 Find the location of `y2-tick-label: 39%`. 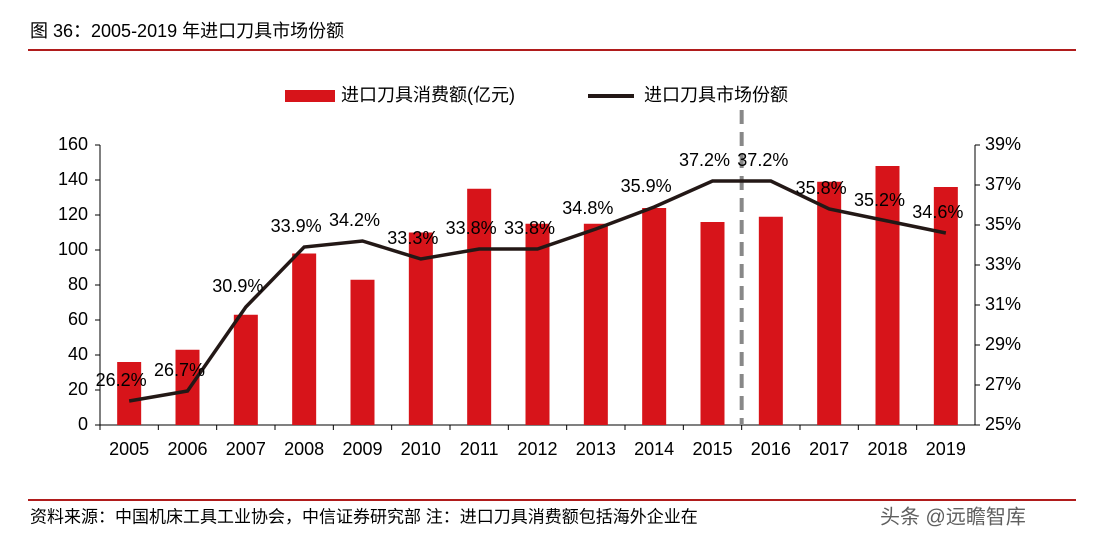

y2-tick-label: 39% is located at coordinates (1003, 144).